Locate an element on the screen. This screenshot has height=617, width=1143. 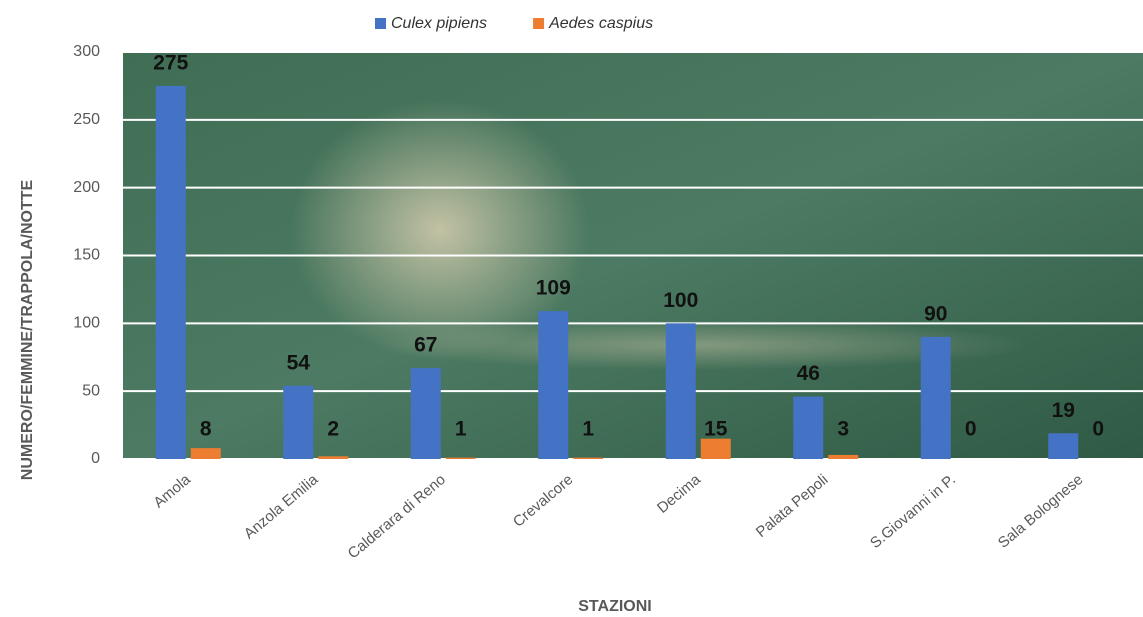
y-tick-label: 200 is located at coordinates (86, 187).